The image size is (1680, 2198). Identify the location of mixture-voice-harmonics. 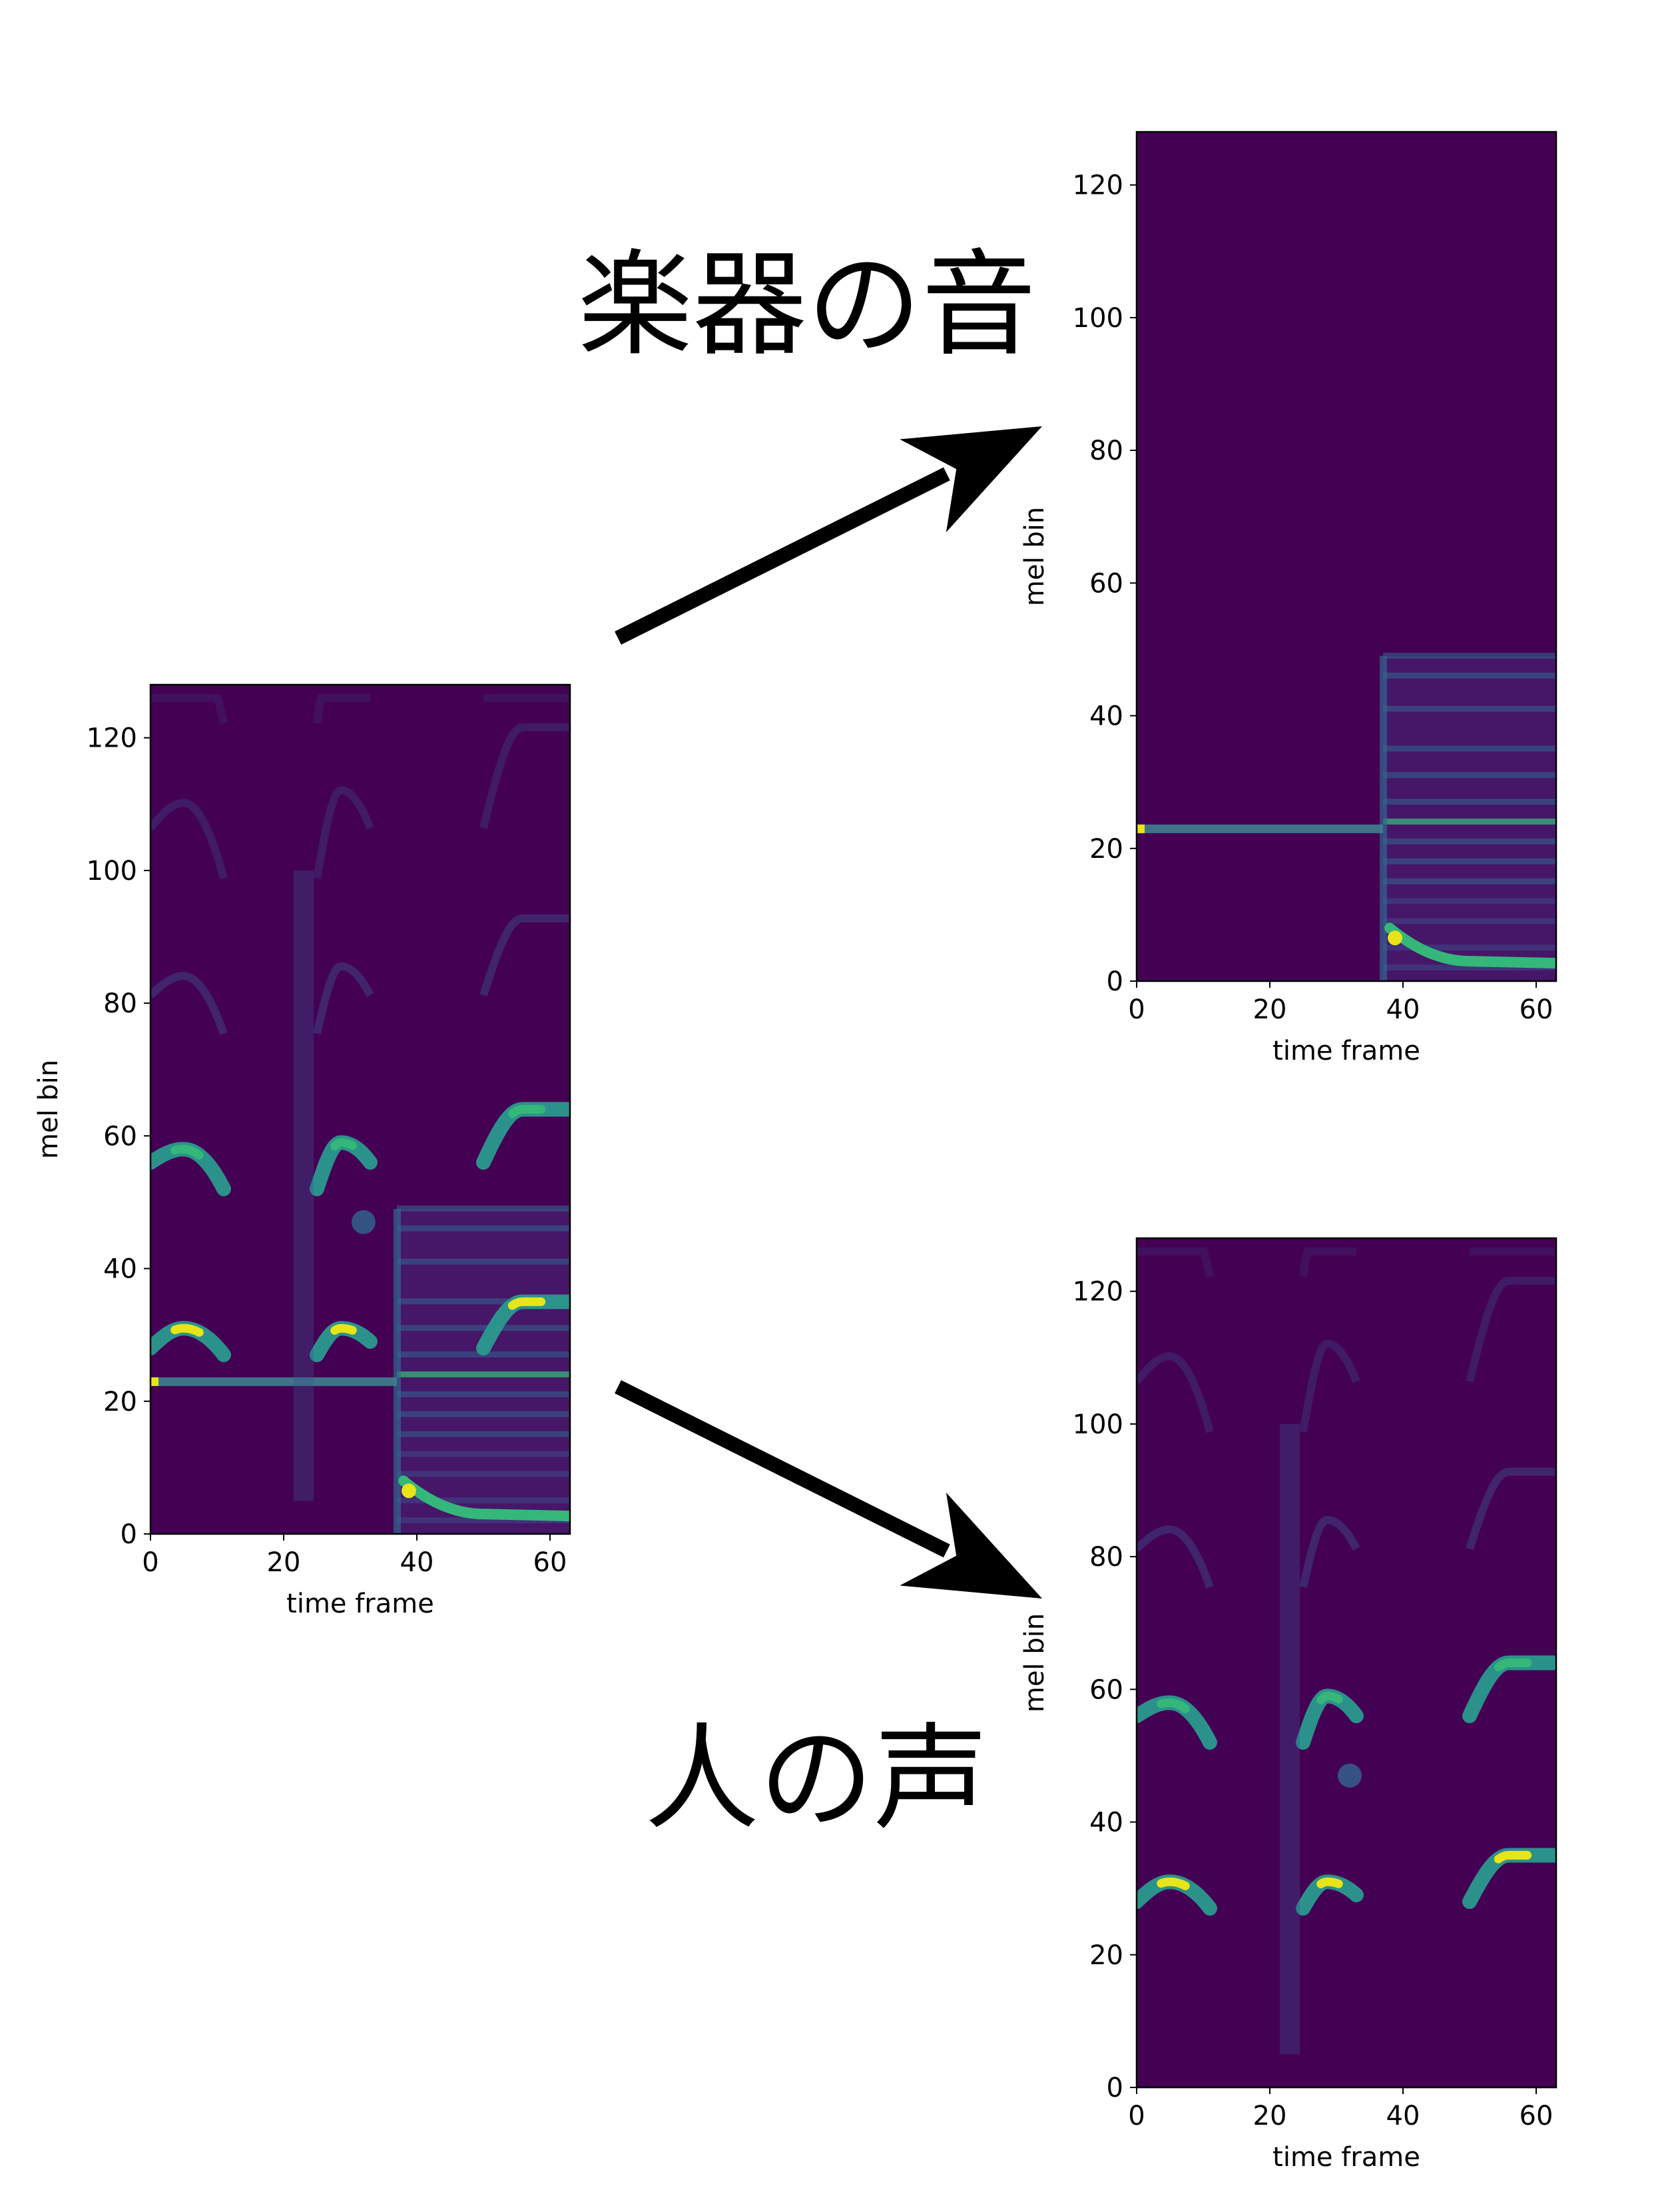
(360, 1097).